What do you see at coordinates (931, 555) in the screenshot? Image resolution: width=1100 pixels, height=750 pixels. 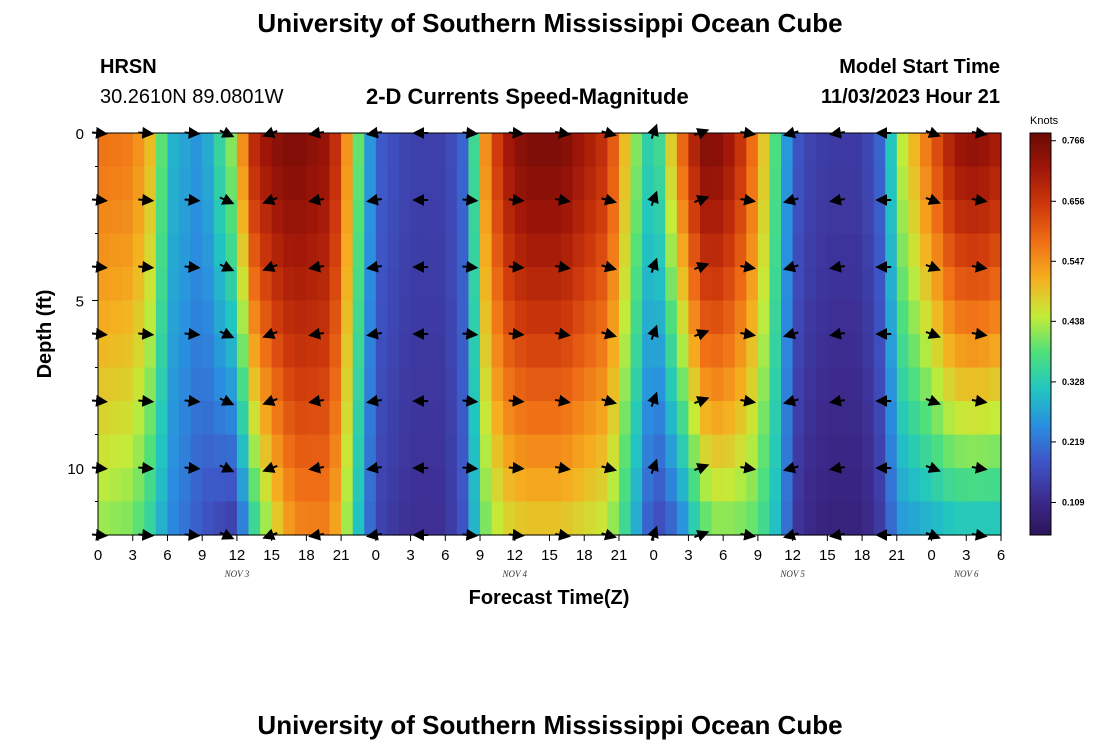 I see `x-tick-label: 0` at bounding box center [931, 555].